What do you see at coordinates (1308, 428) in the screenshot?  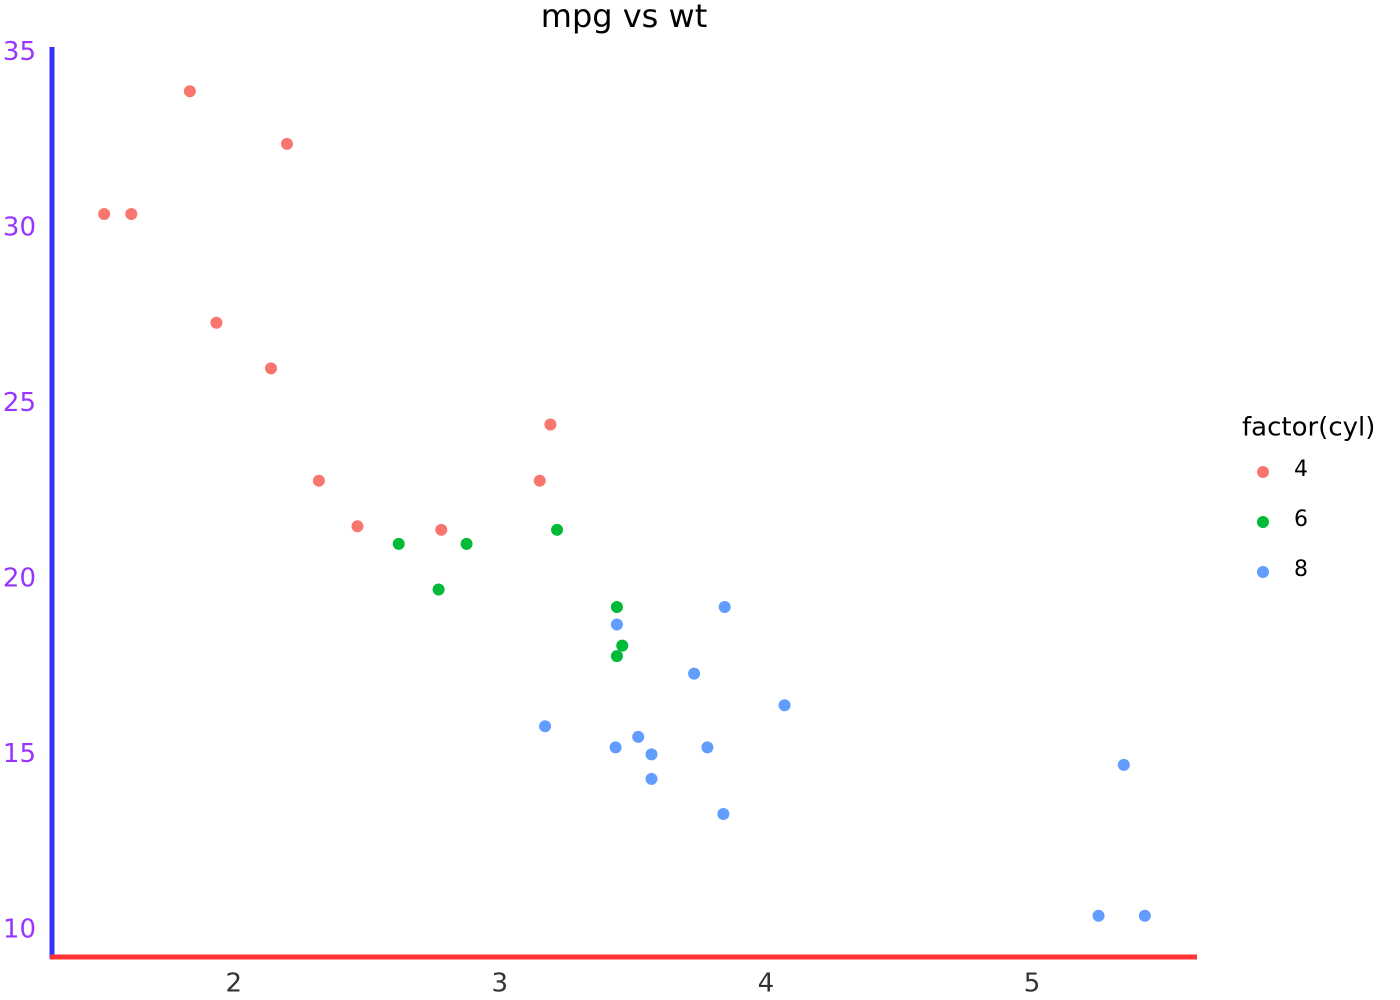 I see `legend-title: factor(cyl)` at bounding box center [1308, 428].